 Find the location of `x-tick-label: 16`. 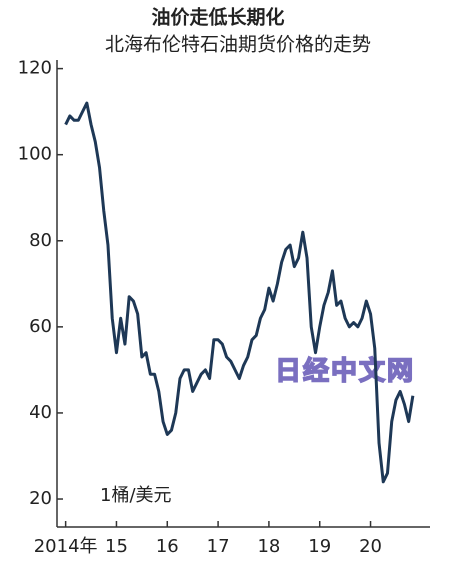

x-tick-label: 16 is located at coordinates (167, 546).